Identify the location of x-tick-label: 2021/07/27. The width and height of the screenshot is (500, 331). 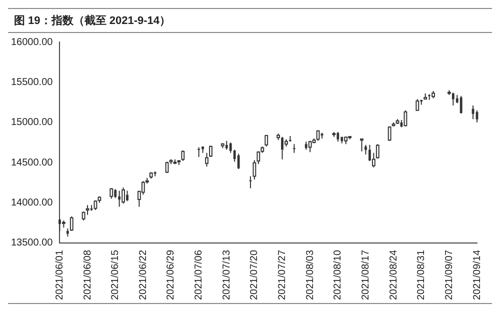
(282, 275).